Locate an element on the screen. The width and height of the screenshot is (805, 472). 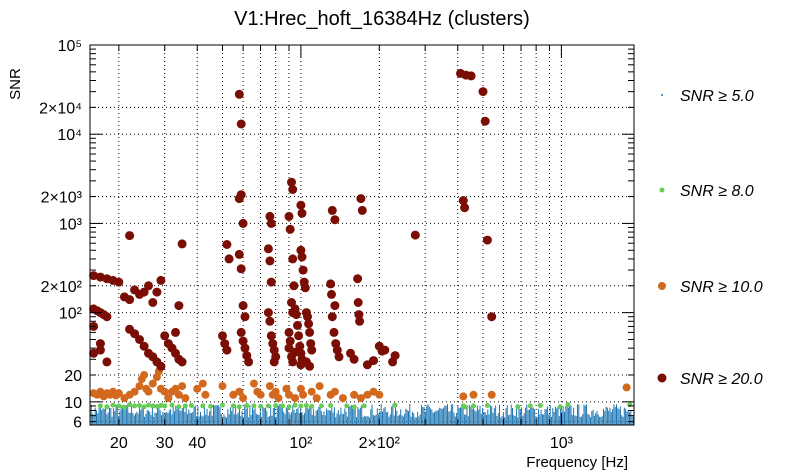
tick-label: 10⁴ is located at coordinates (69, 135).